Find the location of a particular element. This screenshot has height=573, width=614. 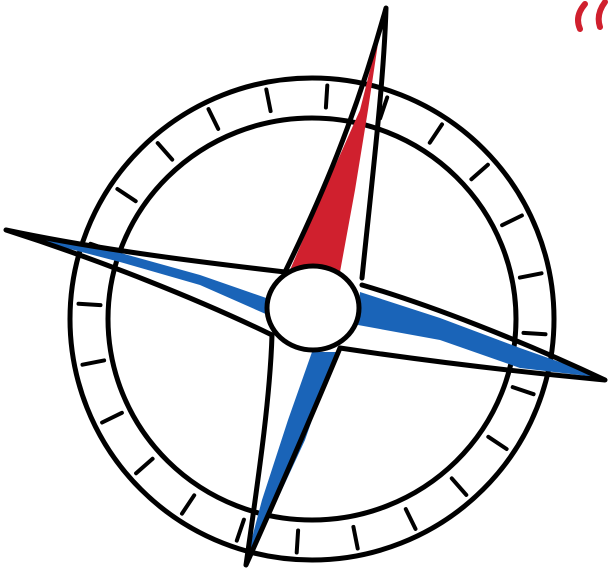

corner-accent-mark is located at coordinates (591, 16).